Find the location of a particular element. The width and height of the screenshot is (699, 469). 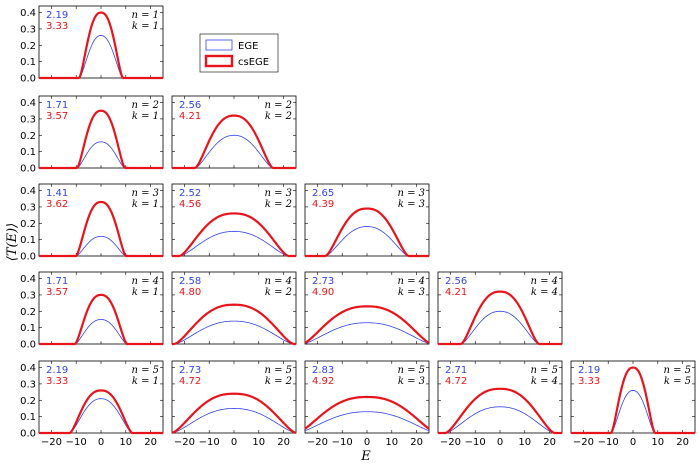

panel-n4-k4: 2.564.21 n = 4k = 4 is located at coordinates (500, 308).